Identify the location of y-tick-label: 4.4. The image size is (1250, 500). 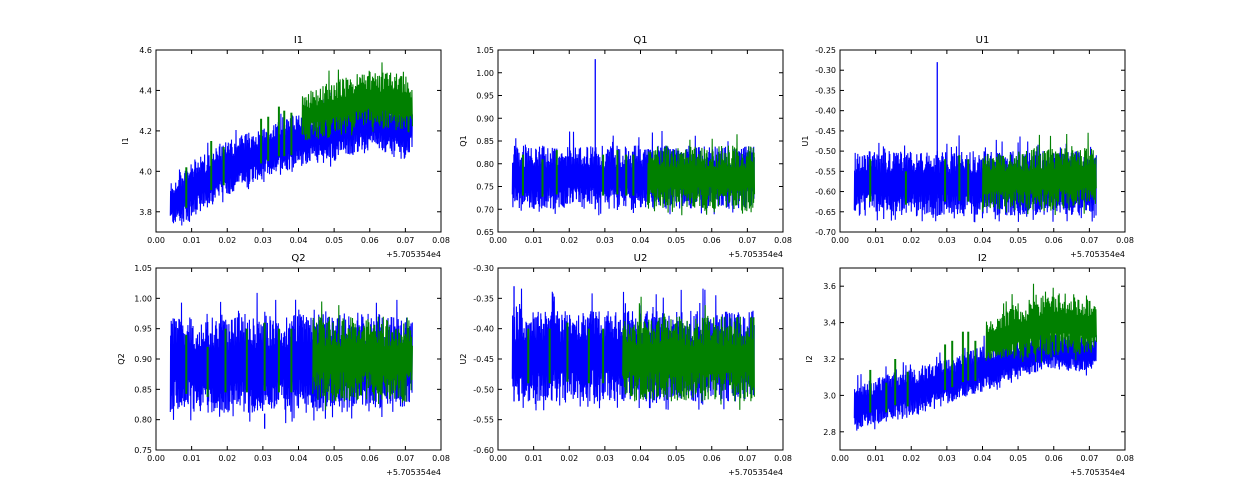
(145, 90).